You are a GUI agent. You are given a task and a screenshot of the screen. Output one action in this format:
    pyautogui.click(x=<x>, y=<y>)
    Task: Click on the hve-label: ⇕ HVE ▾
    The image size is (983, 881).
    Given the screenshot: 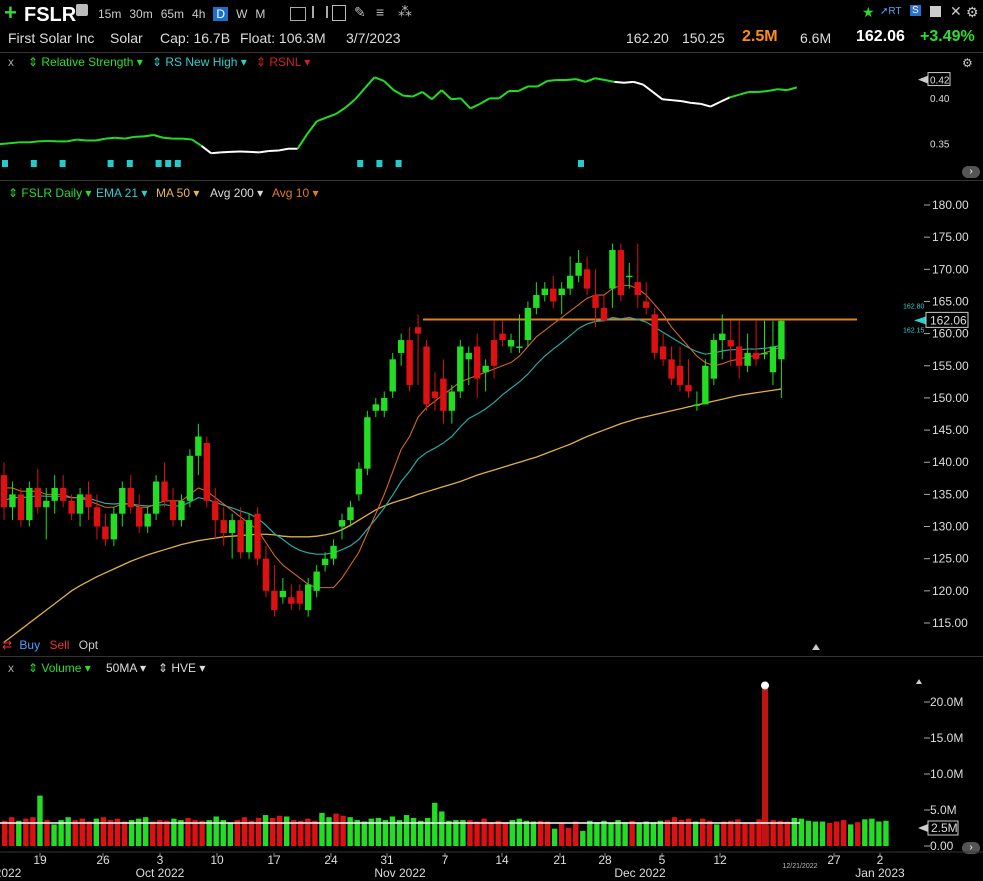 What is the action you would take?
    pyautogui.click(x=182, y=668)
    